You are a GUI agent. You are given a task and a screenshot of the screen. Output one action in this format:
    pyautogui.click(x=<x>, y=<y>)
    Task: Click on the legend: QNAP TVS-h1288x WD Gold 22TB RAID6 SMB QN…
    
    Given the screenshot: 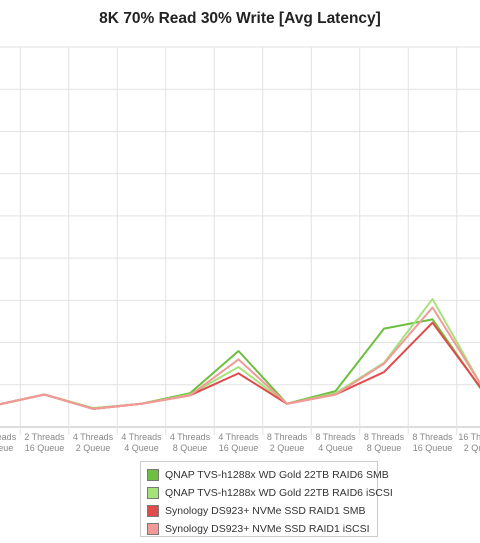 What is the action you would take?
    pyautogui.click(x=266, y=499)
    